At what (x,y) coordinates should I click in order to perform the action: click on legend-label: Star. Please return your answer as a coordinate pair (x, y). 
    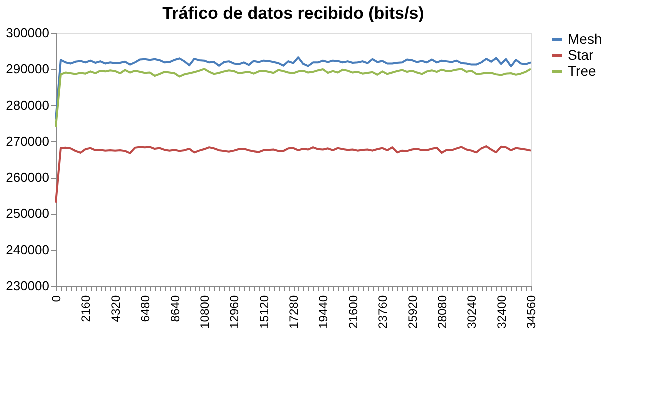
    Looking at the image, I should click on (581, 55).